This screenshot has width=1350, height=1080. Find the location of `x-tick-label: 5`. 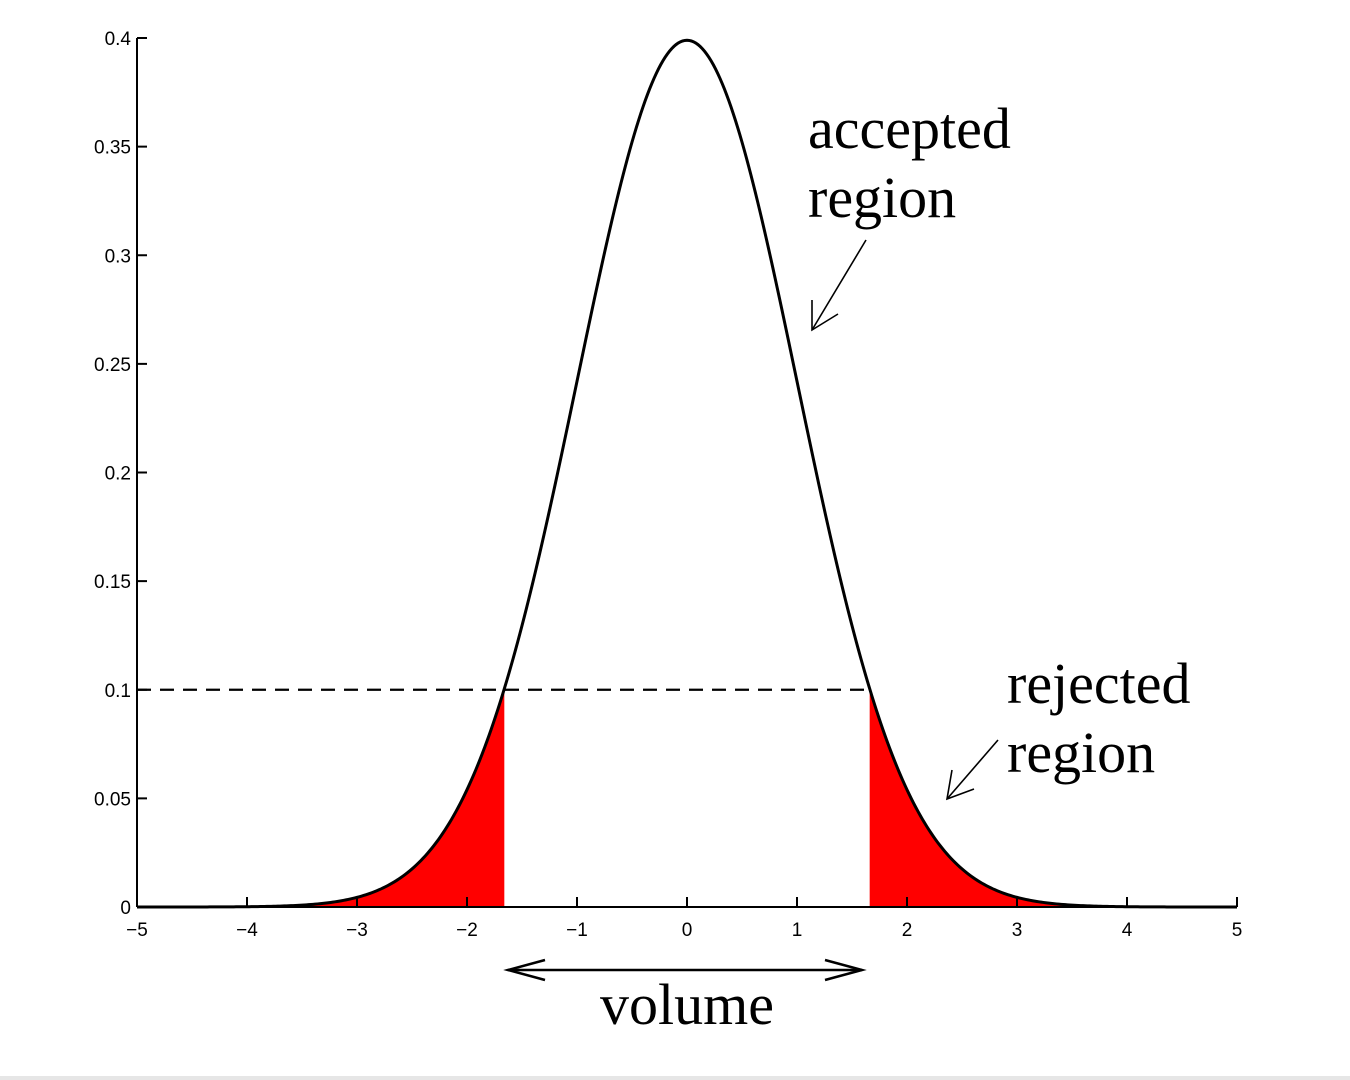

x-tick-label: 5 is located at coordinates (1237, 930).